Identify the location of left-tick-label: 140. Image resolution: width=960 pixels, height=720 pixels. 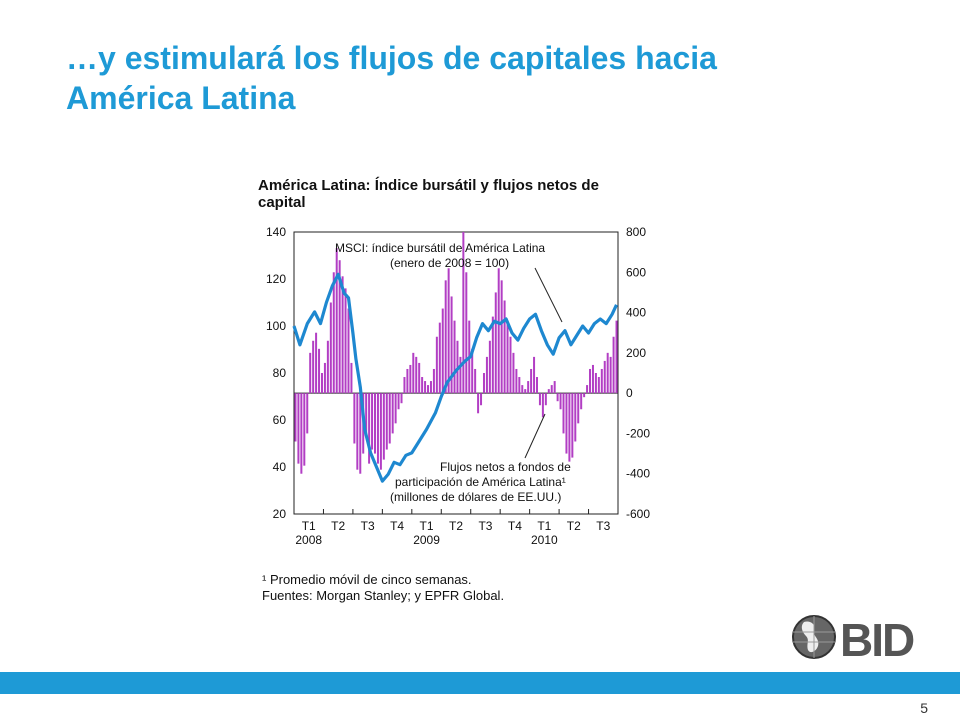
(276, 232).